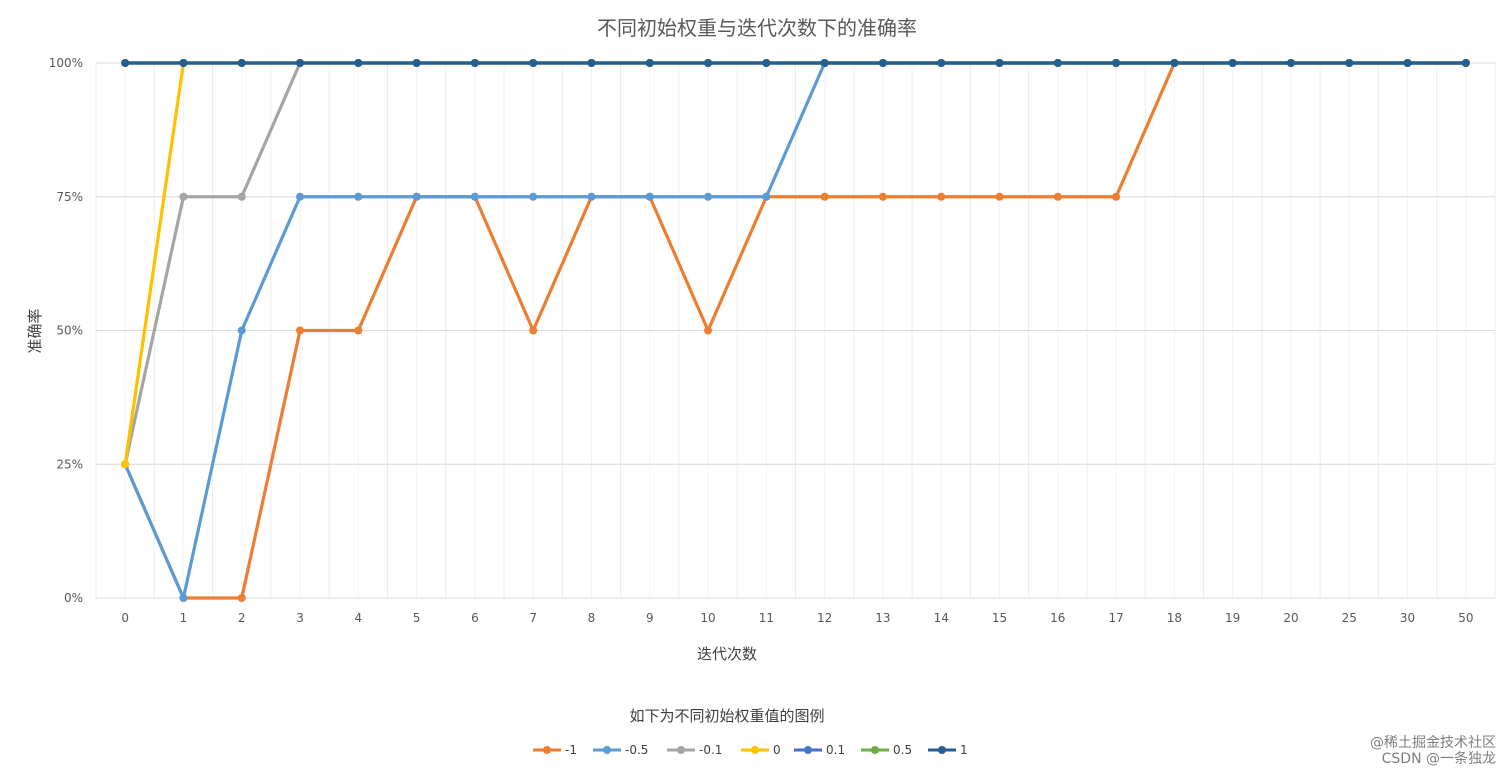 The width and height of the screenshot is (1512, 774). Describe the element at coordinates (694, 750) in the screenshot. I see `legend-item: -0.1` at that location.